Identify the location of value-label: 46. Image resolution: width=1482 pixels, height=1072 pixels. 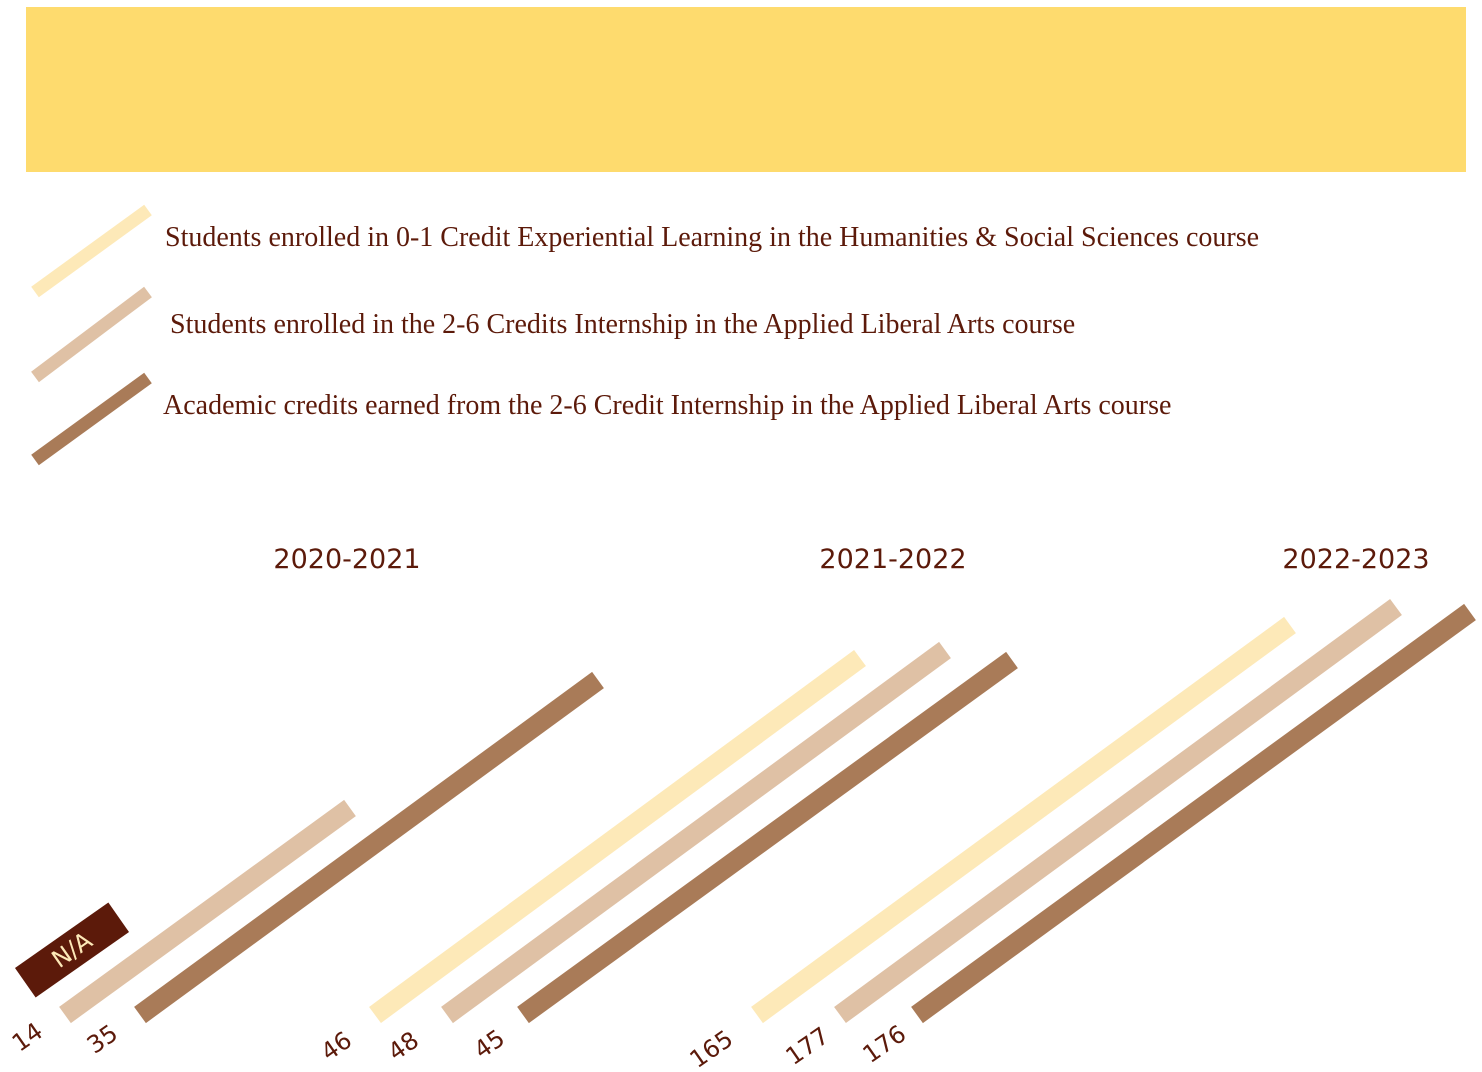
(336, 1046).